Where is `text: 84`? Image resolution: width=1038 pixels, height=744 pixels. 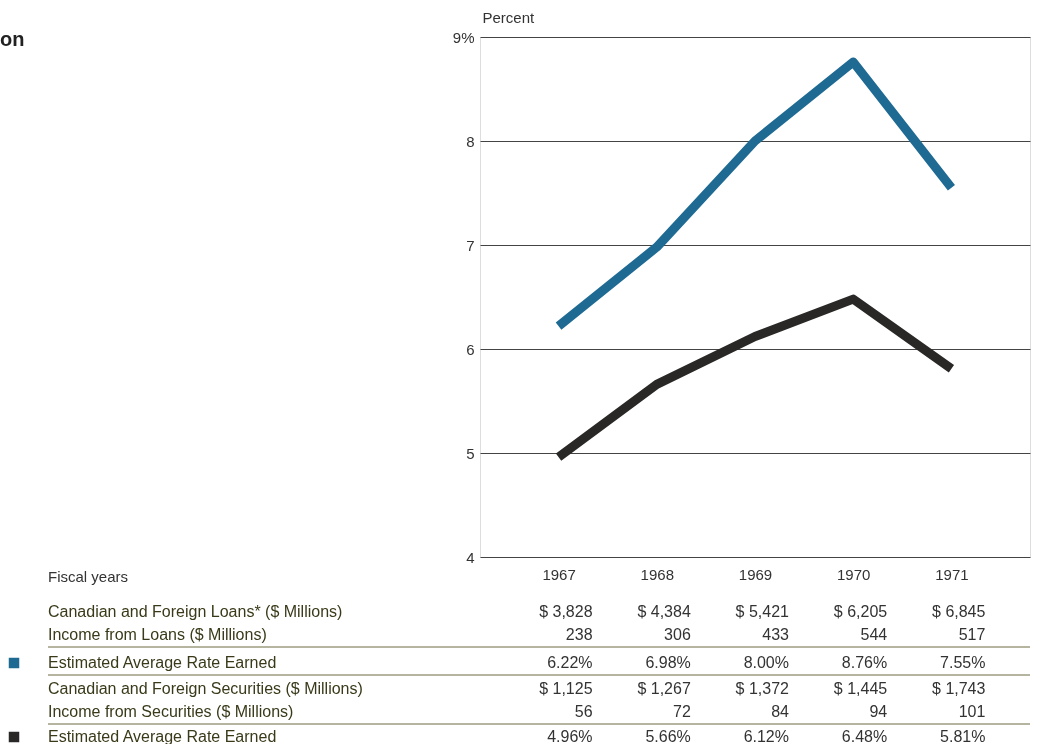
text: 84 is located at coordinates (780, 711).